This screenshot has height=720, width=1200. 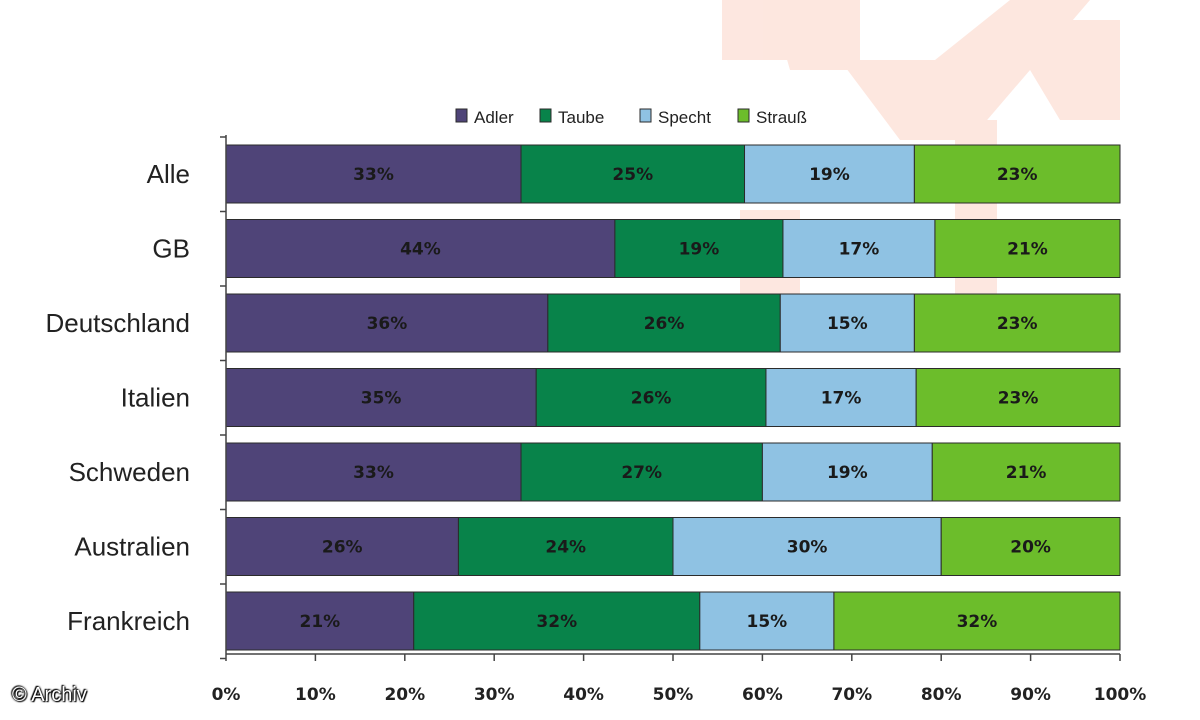 What do you see at coordinates (494, 117) in the screenshot?
I see `legend-label: Adler` at bounding box center [494, 117].